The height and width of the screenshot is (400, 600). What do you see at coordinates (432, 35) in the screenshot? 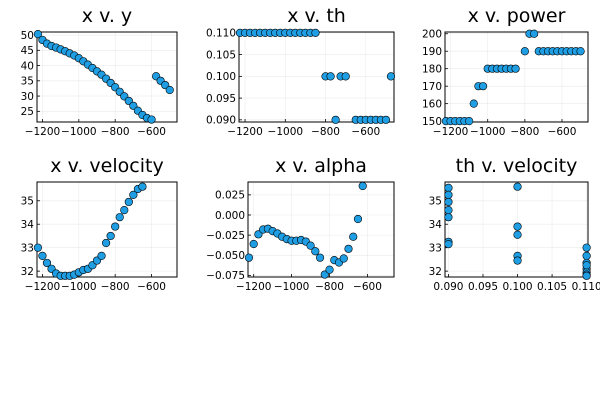
I see `y-tick-label: 200` at bounding box center [432, 35].